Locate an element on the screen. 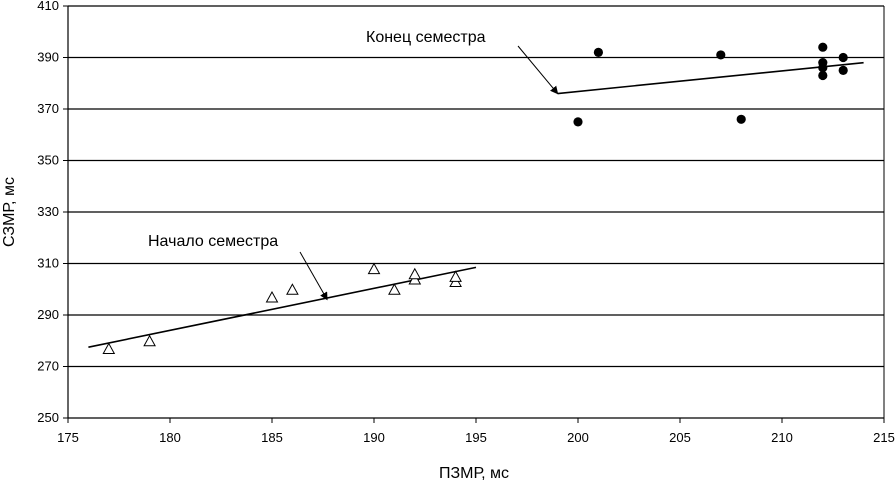  x-axis-title: ПЗМР, мс is located at coordinates (474, 473).